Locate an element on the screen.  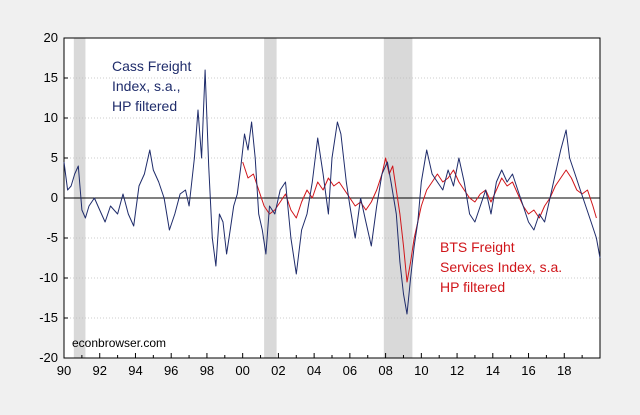
x-axis: 90 92 94 96 98 00 02 04 06 08 10 12 14 16 18 is located at coordinates (320, 365).